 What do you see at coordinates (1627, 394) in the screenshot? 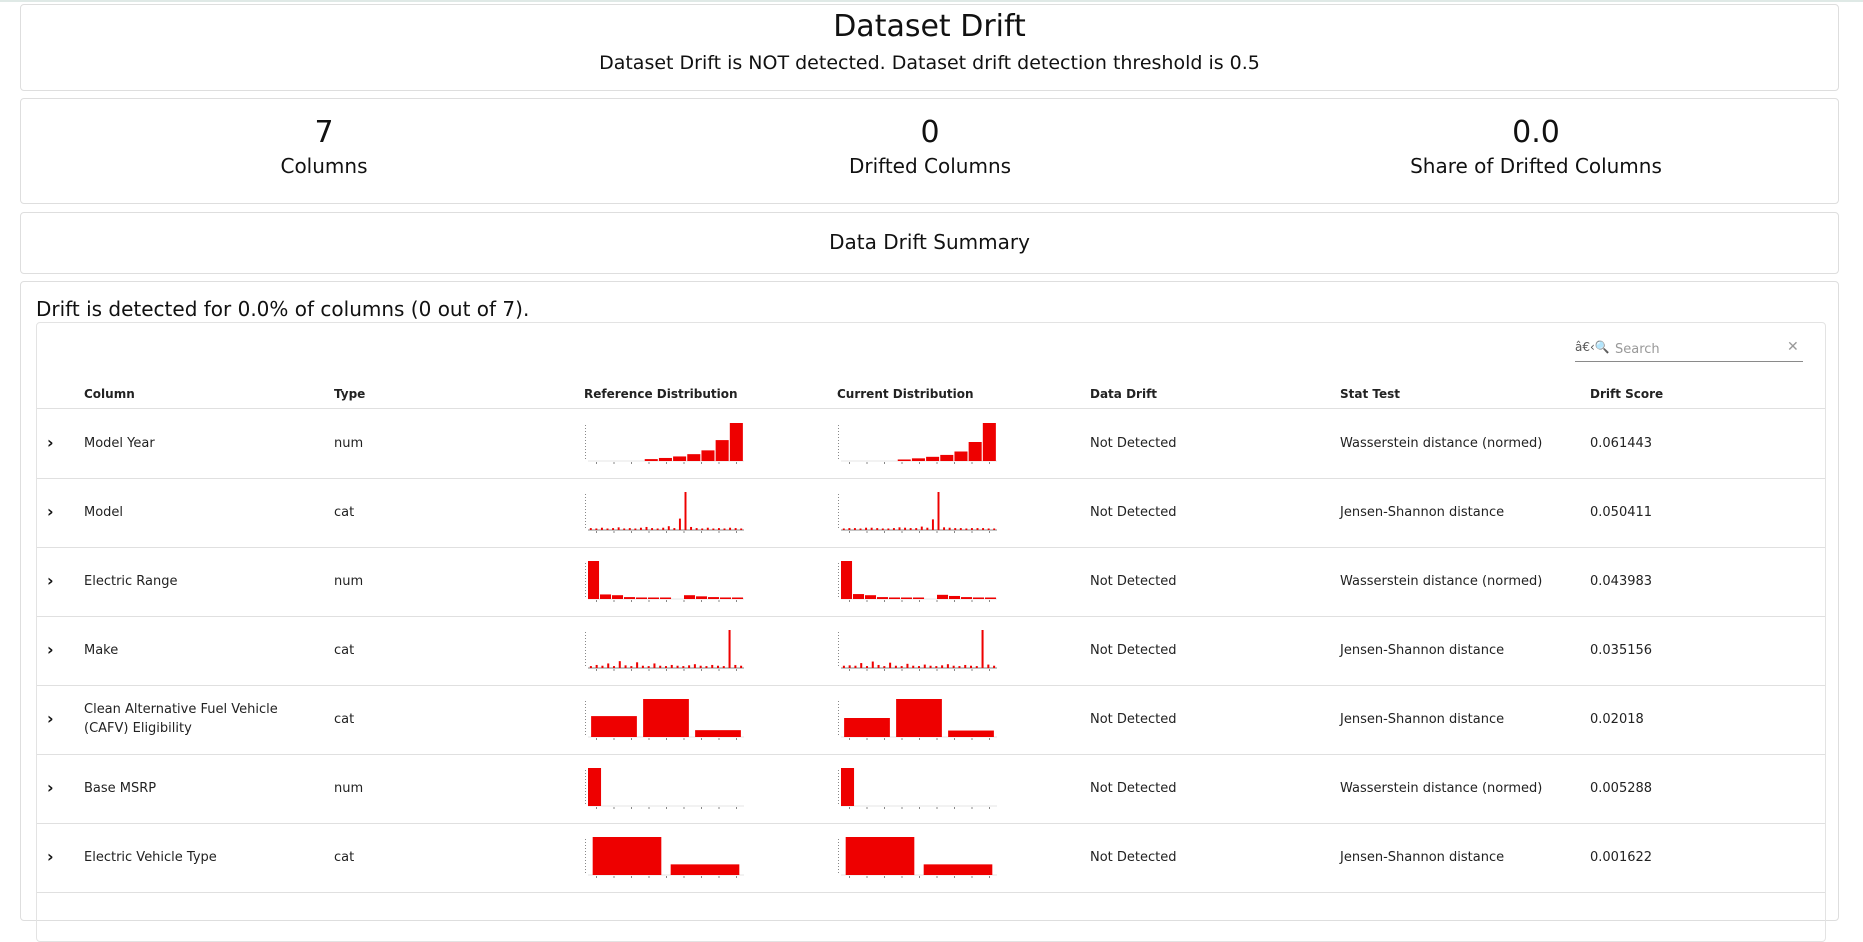
I see `col-header-drift-score: Drift Score` at bounding box center [1627, 394].